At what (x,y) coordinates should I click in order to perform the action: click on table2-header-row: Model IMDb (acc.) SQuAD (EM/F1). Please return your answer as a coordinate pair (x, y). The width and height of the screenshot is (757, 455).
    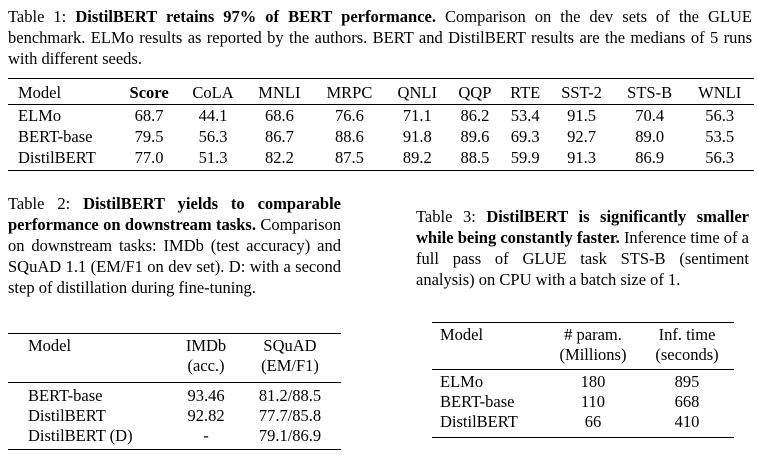
    Looking at the image, I should click on (182, 356).